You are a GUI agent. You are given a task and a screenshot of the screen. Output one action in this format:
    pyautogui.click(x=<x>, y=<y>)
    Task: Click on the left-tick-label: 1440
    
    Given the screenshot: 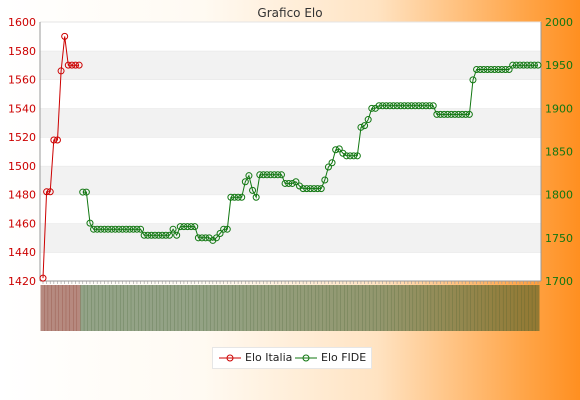 What is the action you would take?
    pyautogui.click(x=22, y=252)
    